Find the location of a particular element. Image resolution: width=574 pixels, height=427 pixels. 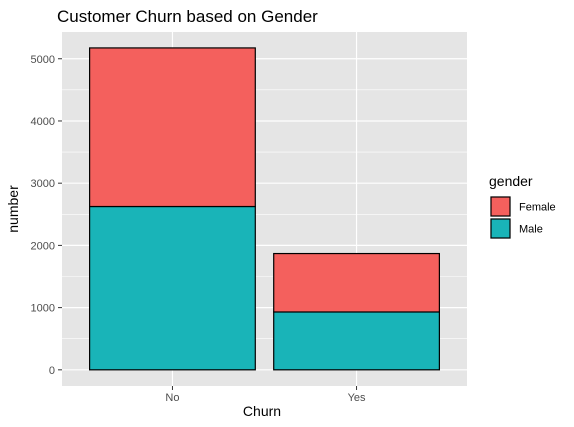

legend-swatch-female is located at coordinates (500, 206).